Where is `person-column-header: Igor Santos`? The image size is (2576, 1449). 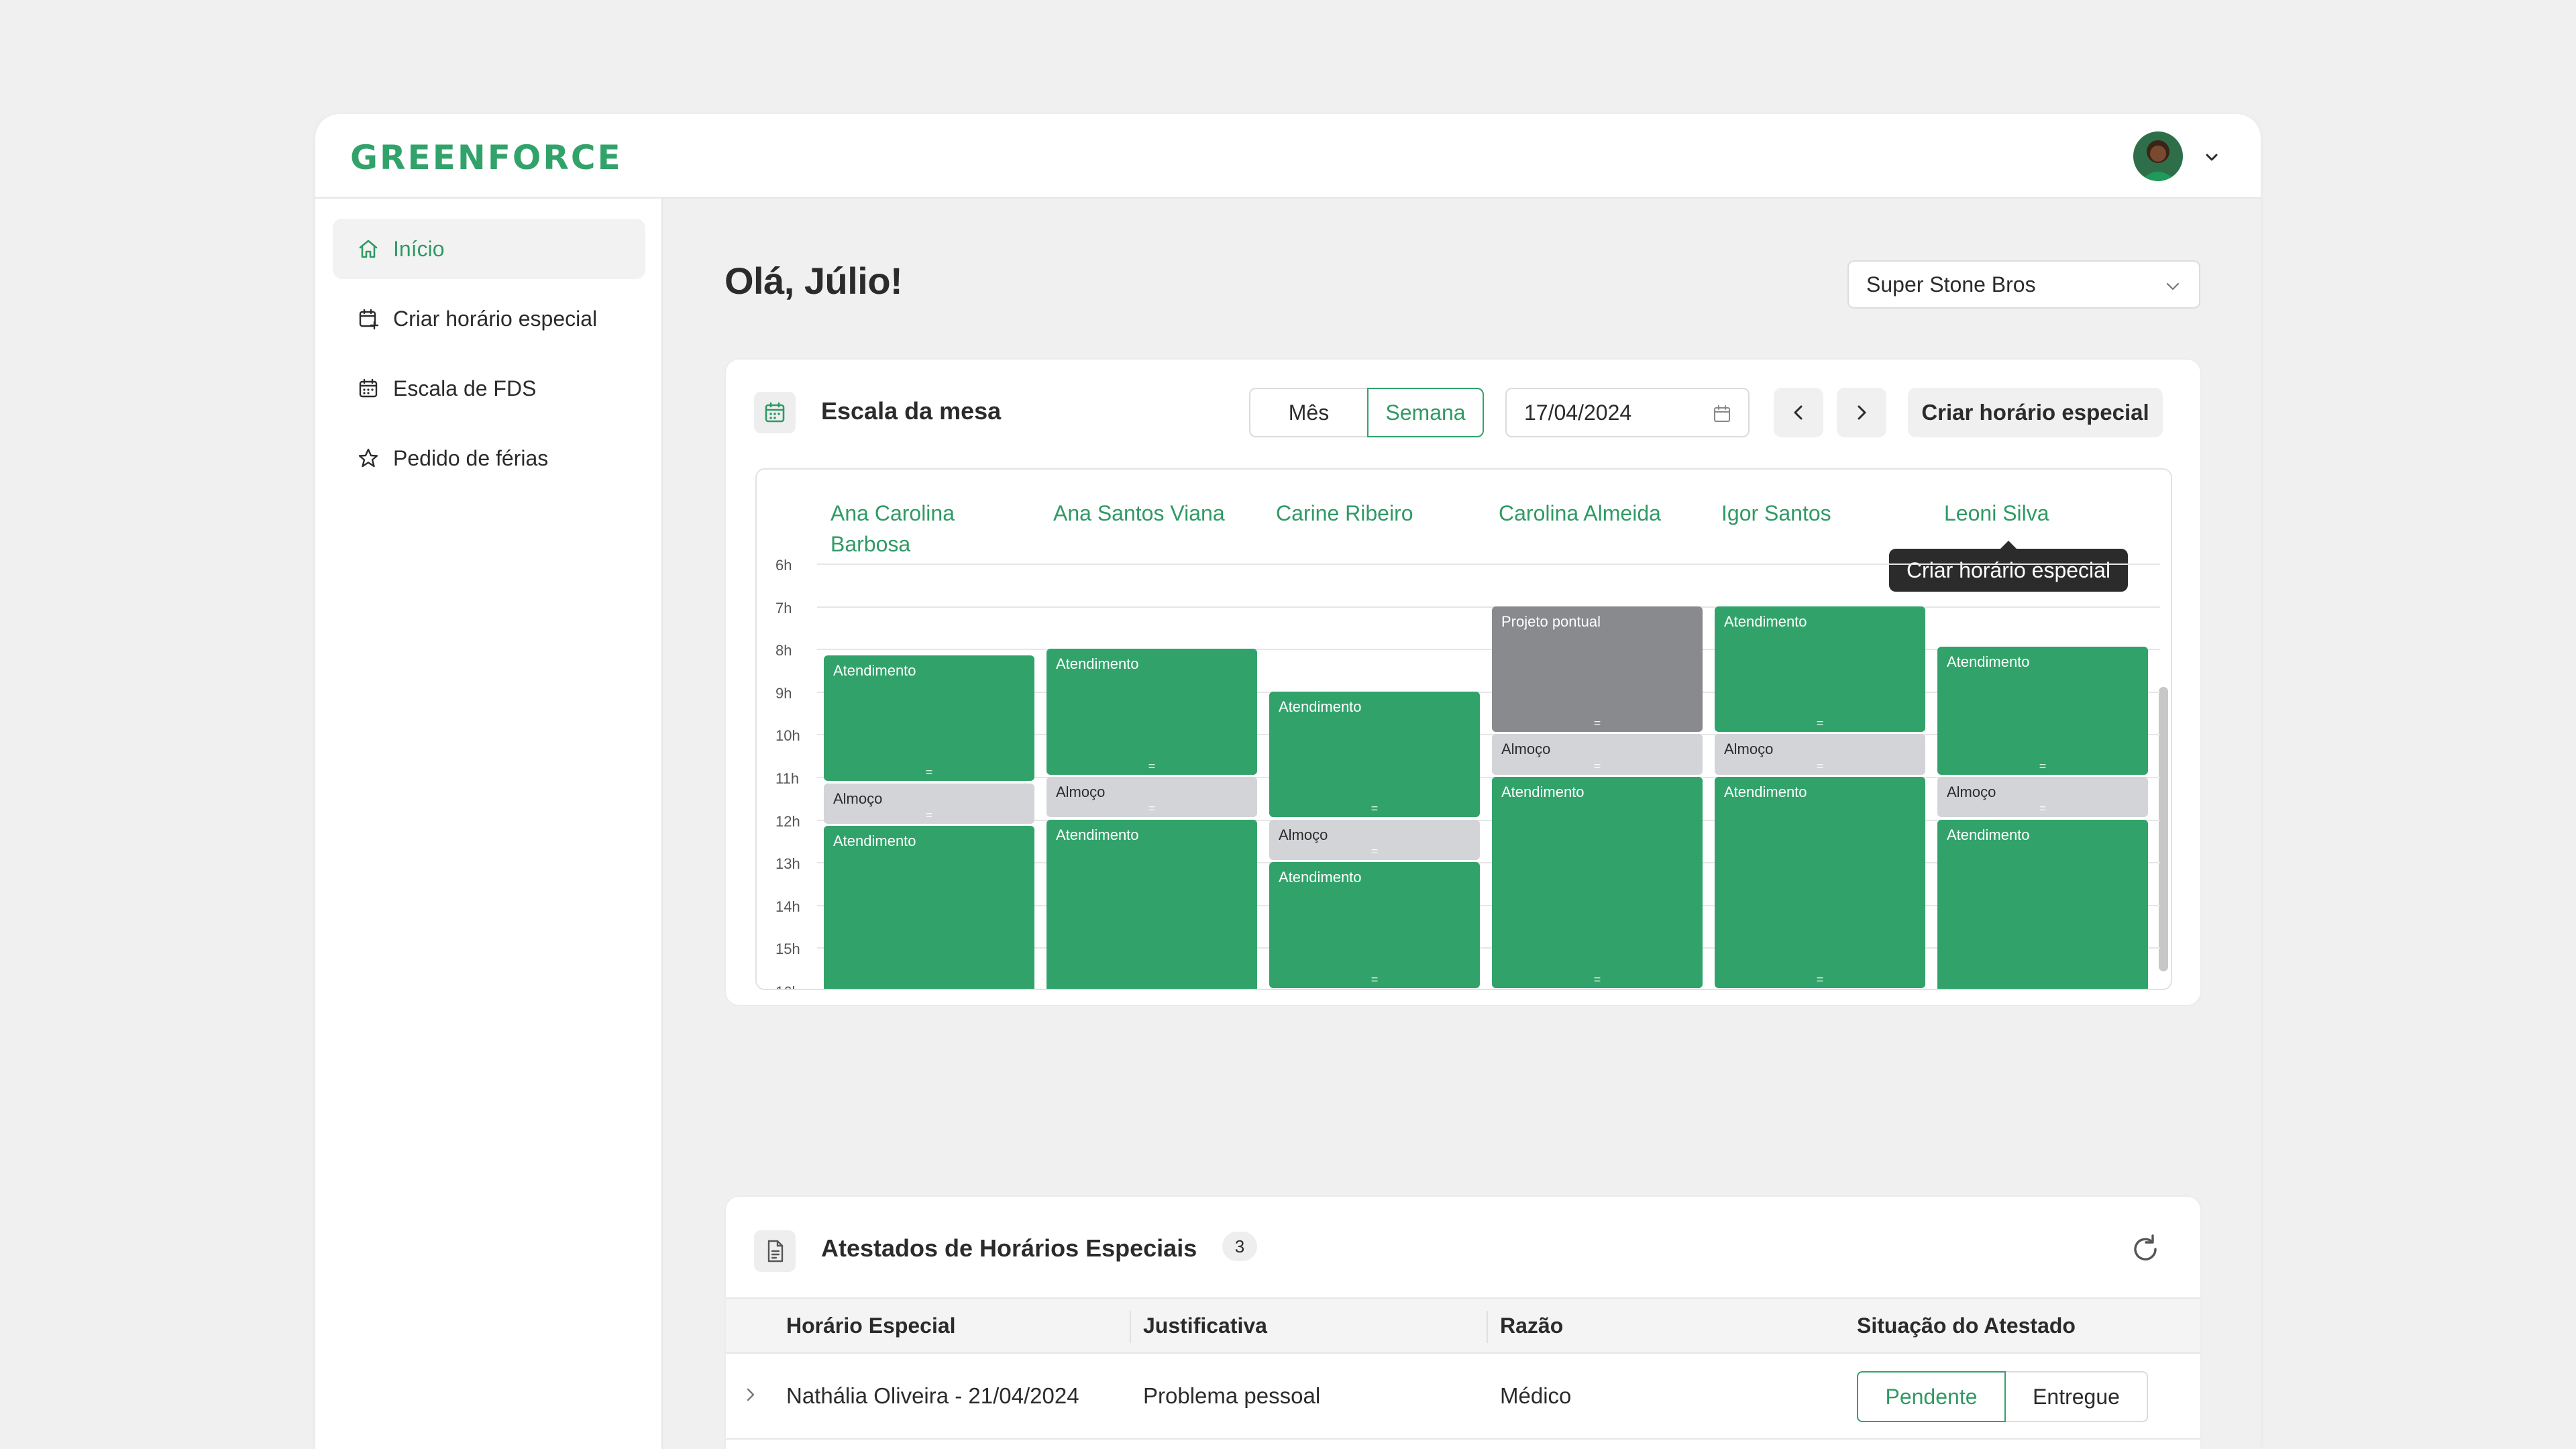 person-column-header: Igor Santos is located at coordinates (1776, 513).